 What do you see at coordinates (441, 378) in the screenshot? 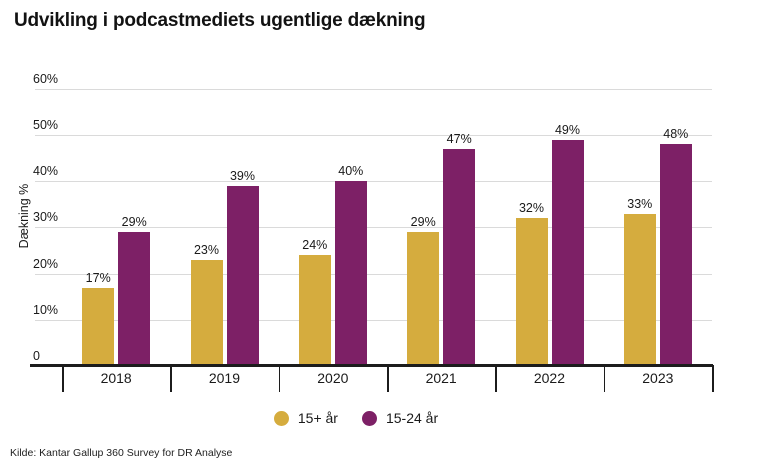
I see `x-tick-label-2021: 2021` at bounding box center [441, 378].